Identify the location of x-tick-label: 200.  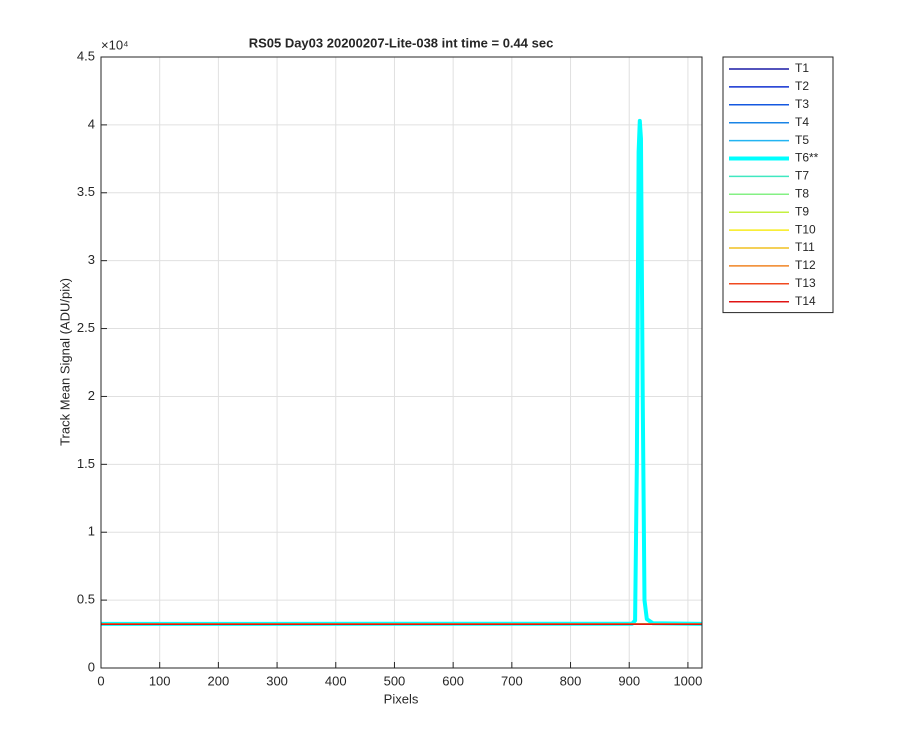
(219, 680).